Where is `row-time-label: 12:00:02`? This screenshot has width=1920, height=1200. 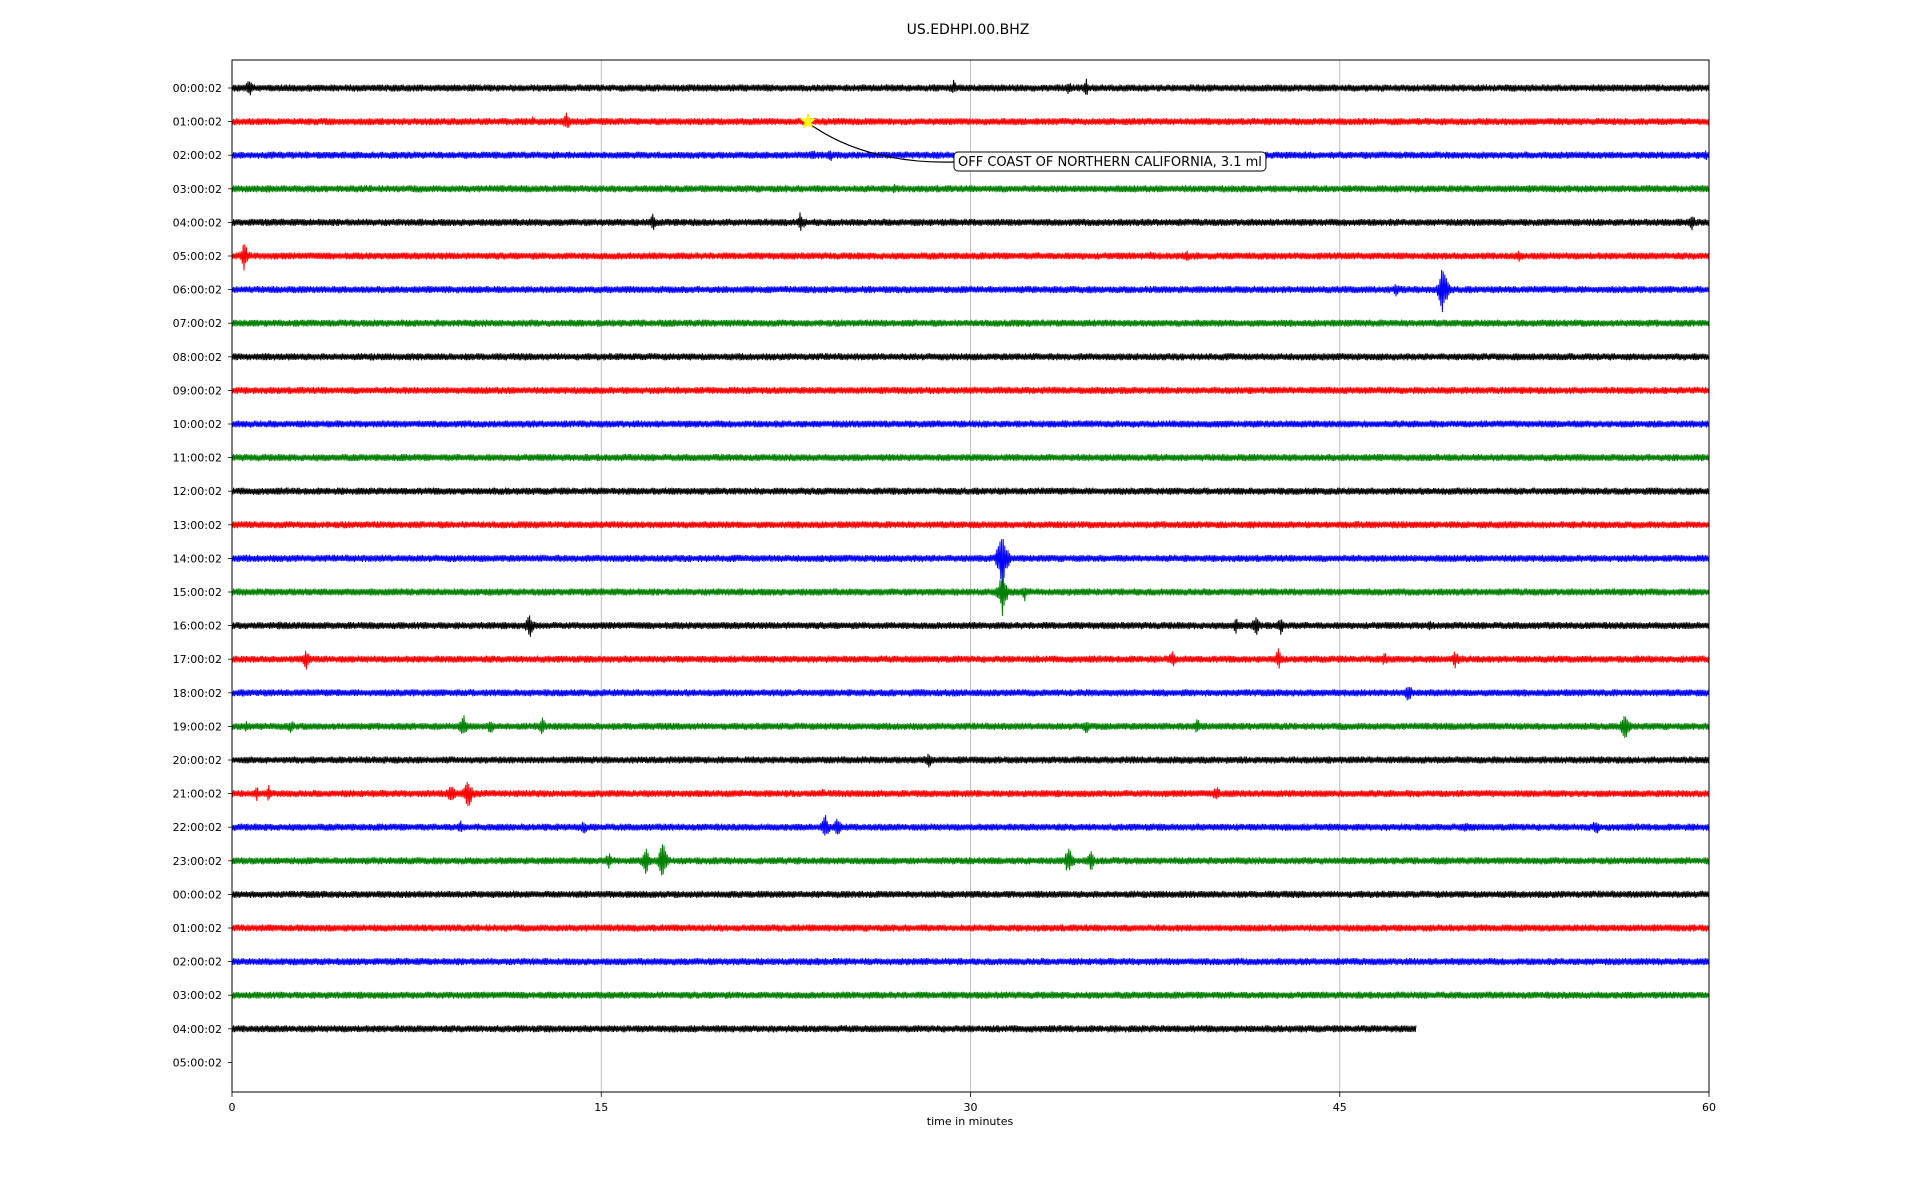 row-time-label: 12:00:02 is located at coordinates (197, 491).